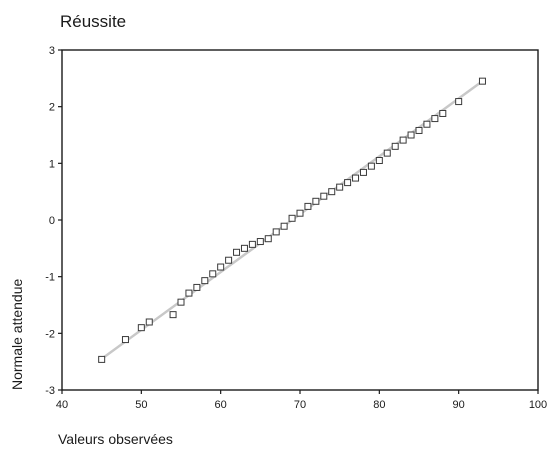 This screenshot has width=549, height=452. I want to click on y-tick-label: 3, so click(52, 51).